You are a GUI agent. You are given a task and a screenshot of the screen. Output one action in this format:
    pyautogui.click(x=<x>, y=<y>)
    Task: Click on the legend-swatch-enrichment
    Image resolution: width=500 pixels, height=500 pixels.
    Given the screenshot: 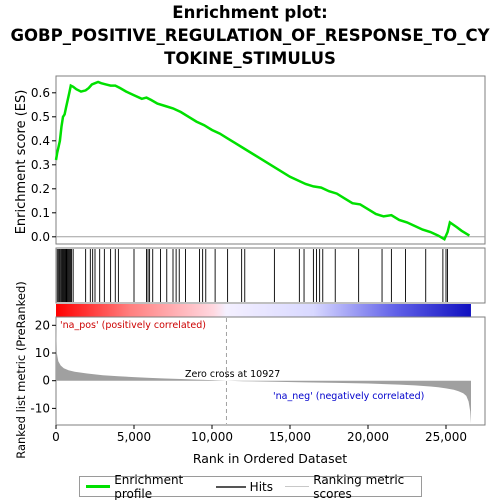 What is the action you would take?
    pyautogui.click(x=98, y=486)
    